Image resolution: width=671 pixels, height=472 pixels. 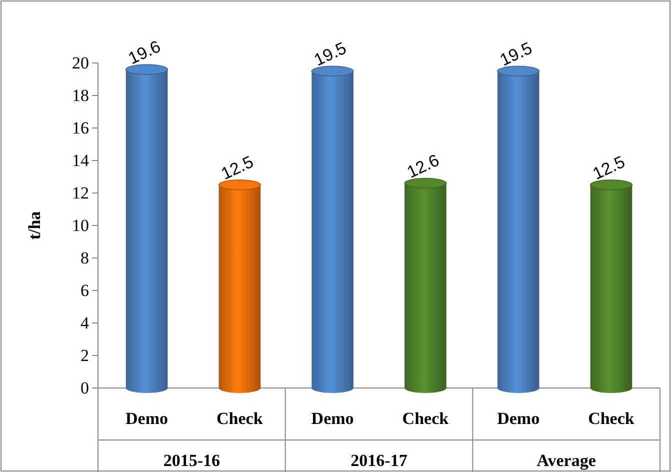 What do you see at coordinates (84, 355) in the screenshot?
I see `y-tick-label: 2` at bounding box center [84, 355].